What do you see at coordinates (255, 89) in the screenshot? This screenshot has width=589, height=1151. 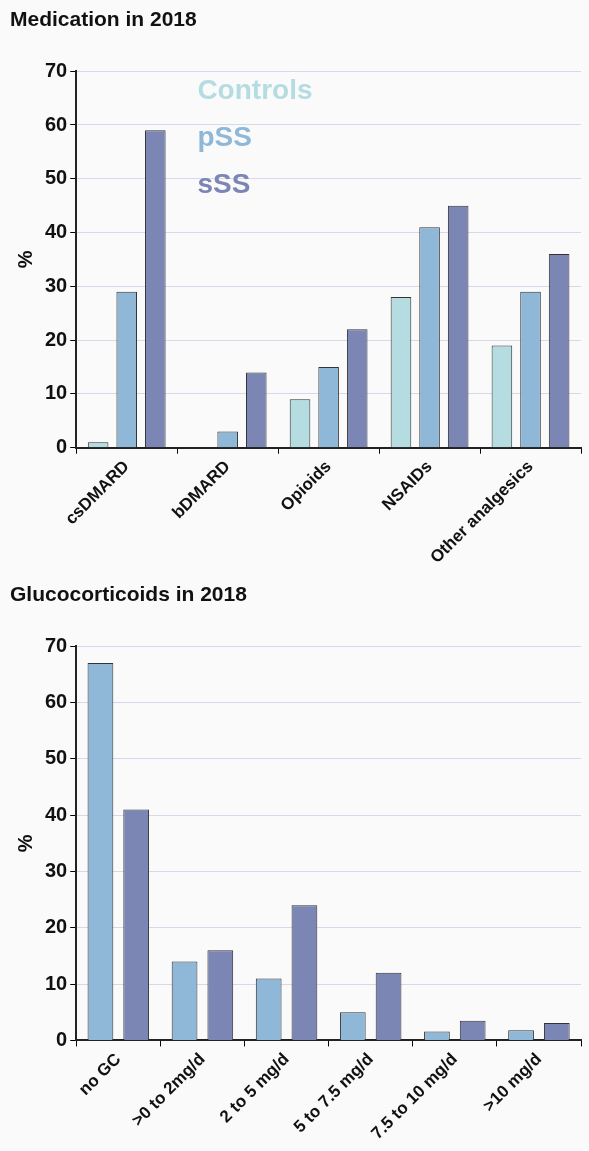 I see `text: Controls` at bounding box center [255, 89].